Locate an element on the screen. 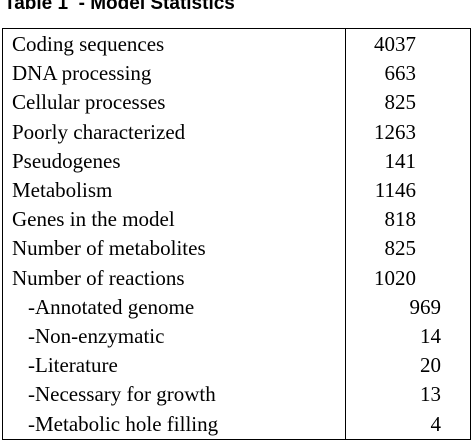 This screenshot has width=474, height=442. row-value: 663 is located at coordinates (400, 73).